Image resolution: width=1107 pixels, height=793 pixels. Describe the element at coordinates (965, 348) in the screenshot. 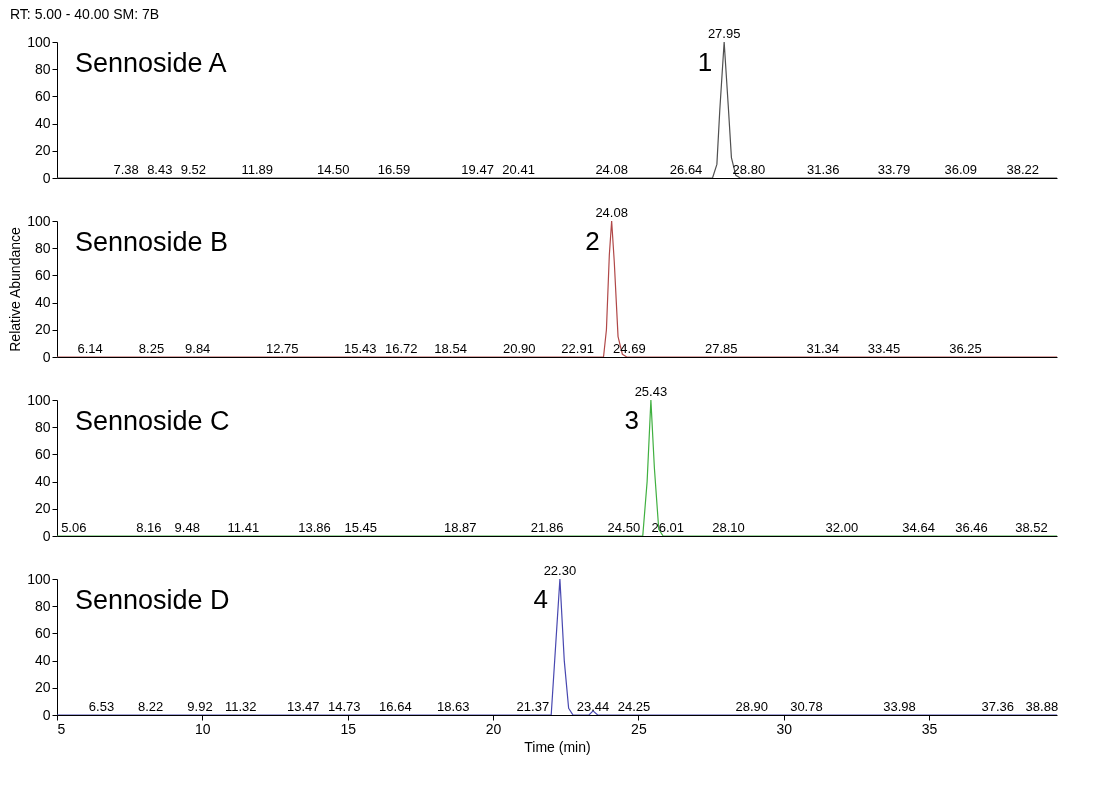

I see `annotation: 36.25` at that location.